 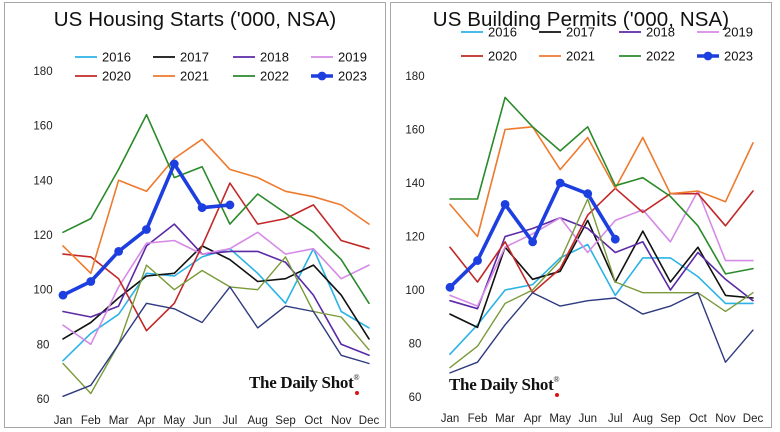 What do you see at coordinates (414, 131) in the screenshot?
I see `y-tick-label: 160` at bounding box center [414, 131].